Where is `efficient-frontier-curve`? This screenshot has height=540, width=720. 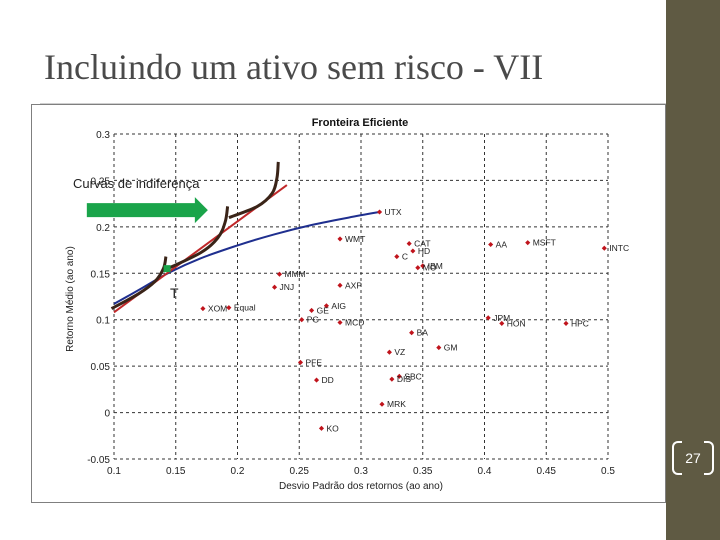
efficient-frontier-curve is located at coordinates (246, 258).